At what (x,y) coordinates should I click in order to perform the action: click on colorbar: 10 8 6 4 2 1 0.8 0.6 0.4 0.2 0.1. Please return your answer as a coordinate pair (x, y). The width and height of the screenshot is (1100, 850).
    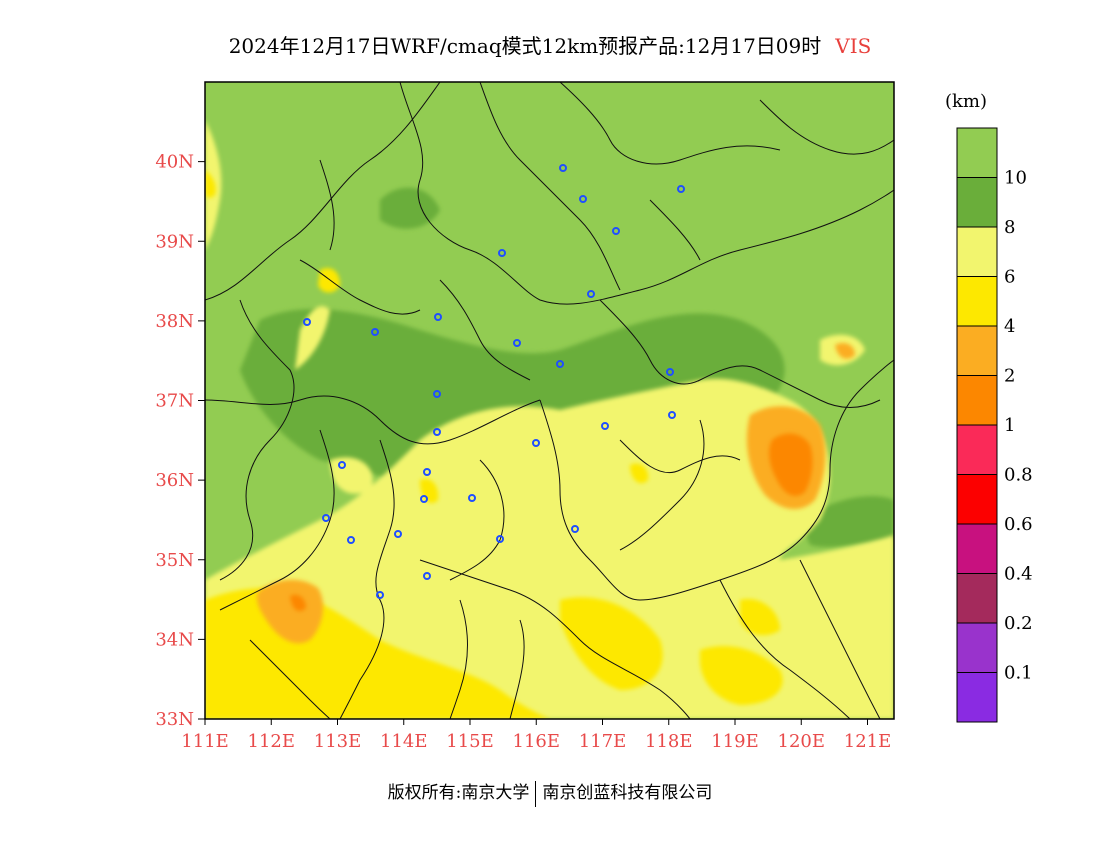
    Looking at the image, I should click on (994, 425).